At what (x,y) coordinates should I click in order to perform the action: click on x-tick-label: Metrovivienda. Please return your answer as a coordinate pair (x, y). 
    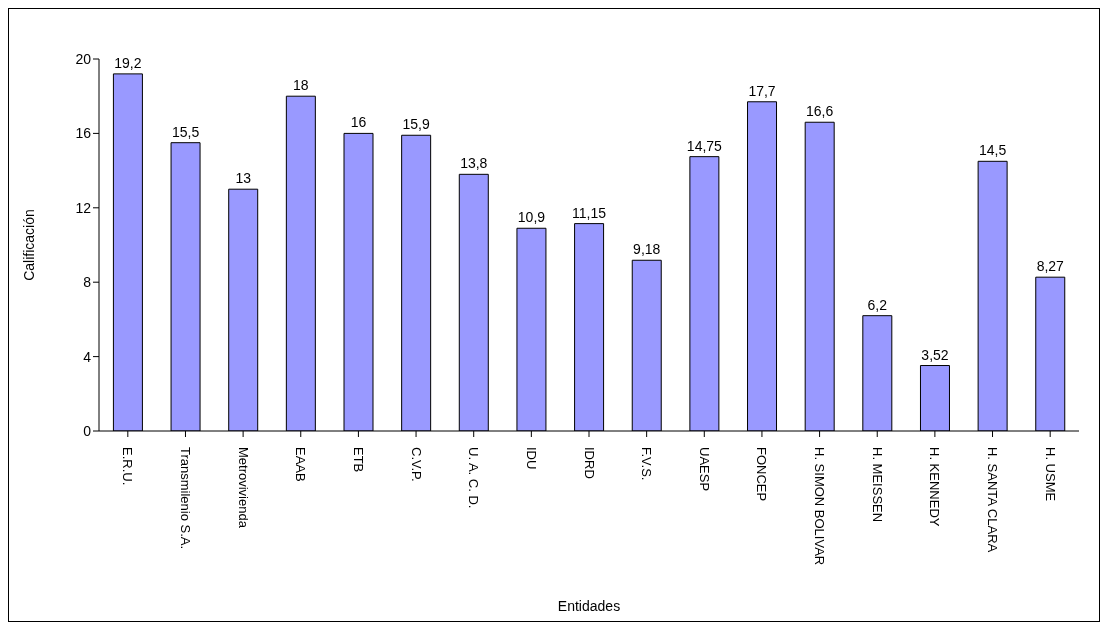
    Looking at the image, I should click on (243, 488).